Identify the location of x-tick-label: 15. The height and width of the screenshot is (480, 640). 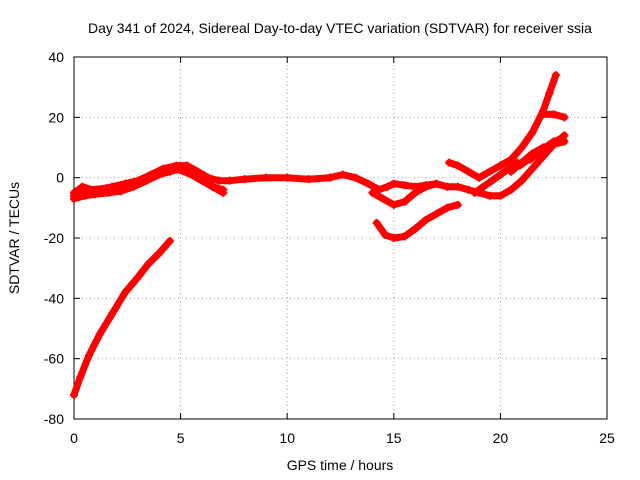
(394, 438).